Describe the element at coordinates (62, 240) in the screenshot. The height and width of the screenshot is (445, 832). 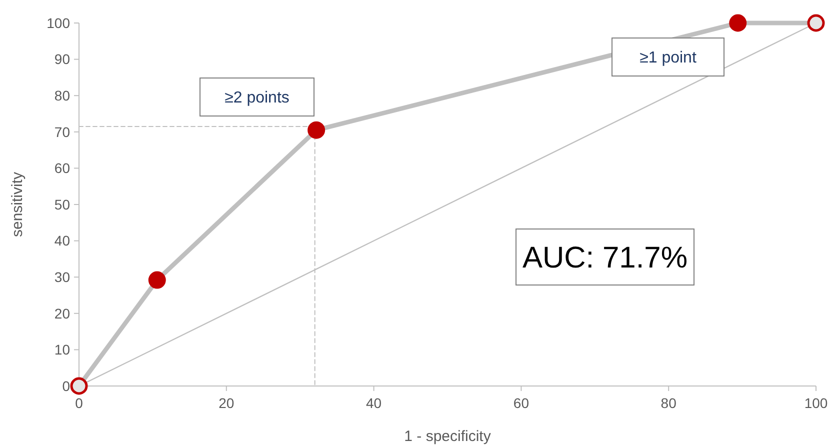
I see `y-tick-label: 40` at that location.